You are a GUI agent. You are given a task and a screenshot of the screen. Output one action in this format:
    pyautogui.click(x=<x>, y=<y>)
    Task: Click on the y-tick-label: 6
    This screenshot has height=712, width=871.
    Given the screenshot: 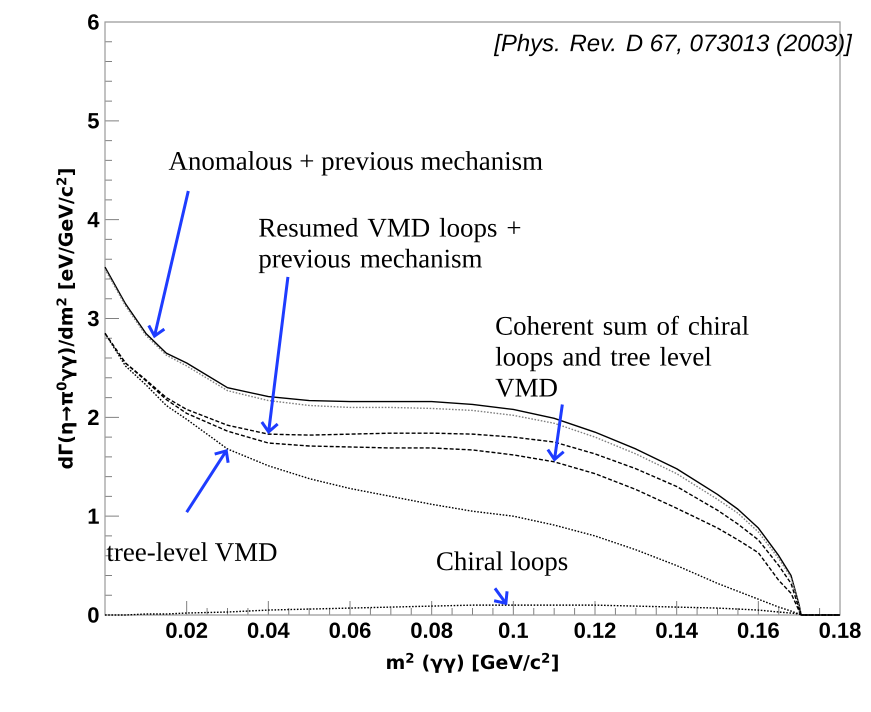 What is the action you would take?
    pyautogui.click(x=93, y=22)
    